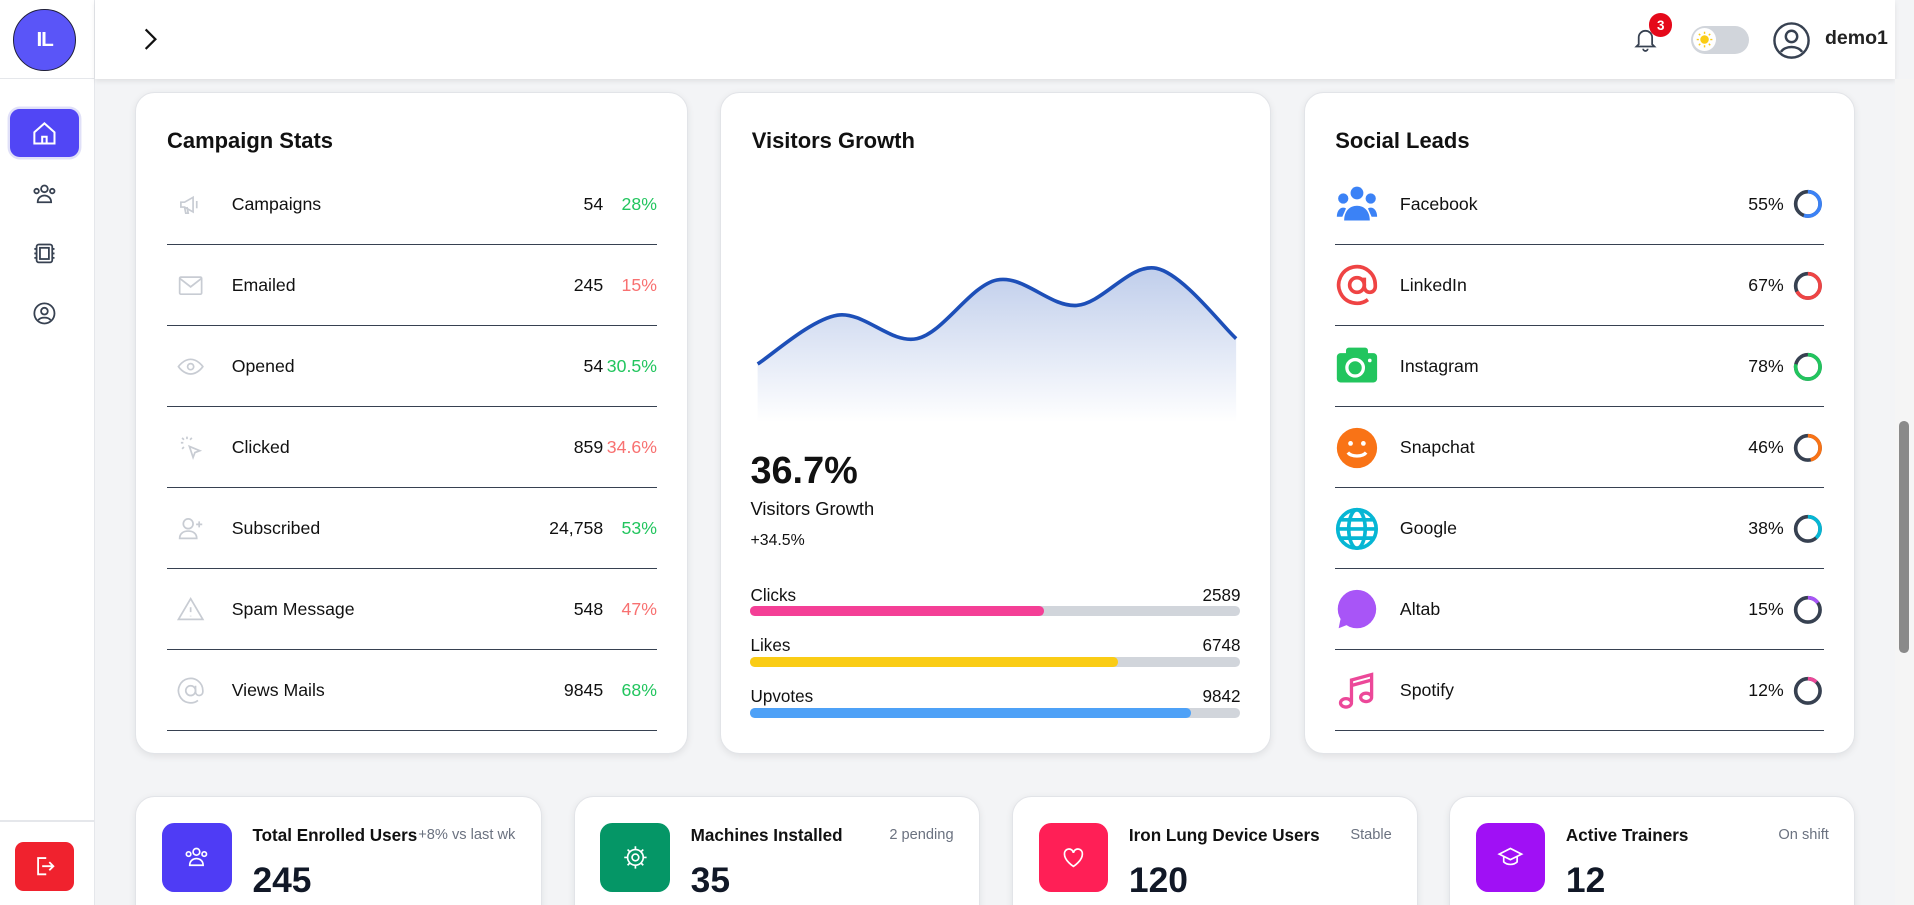  I want to click on logout-button, so click(44, 867).